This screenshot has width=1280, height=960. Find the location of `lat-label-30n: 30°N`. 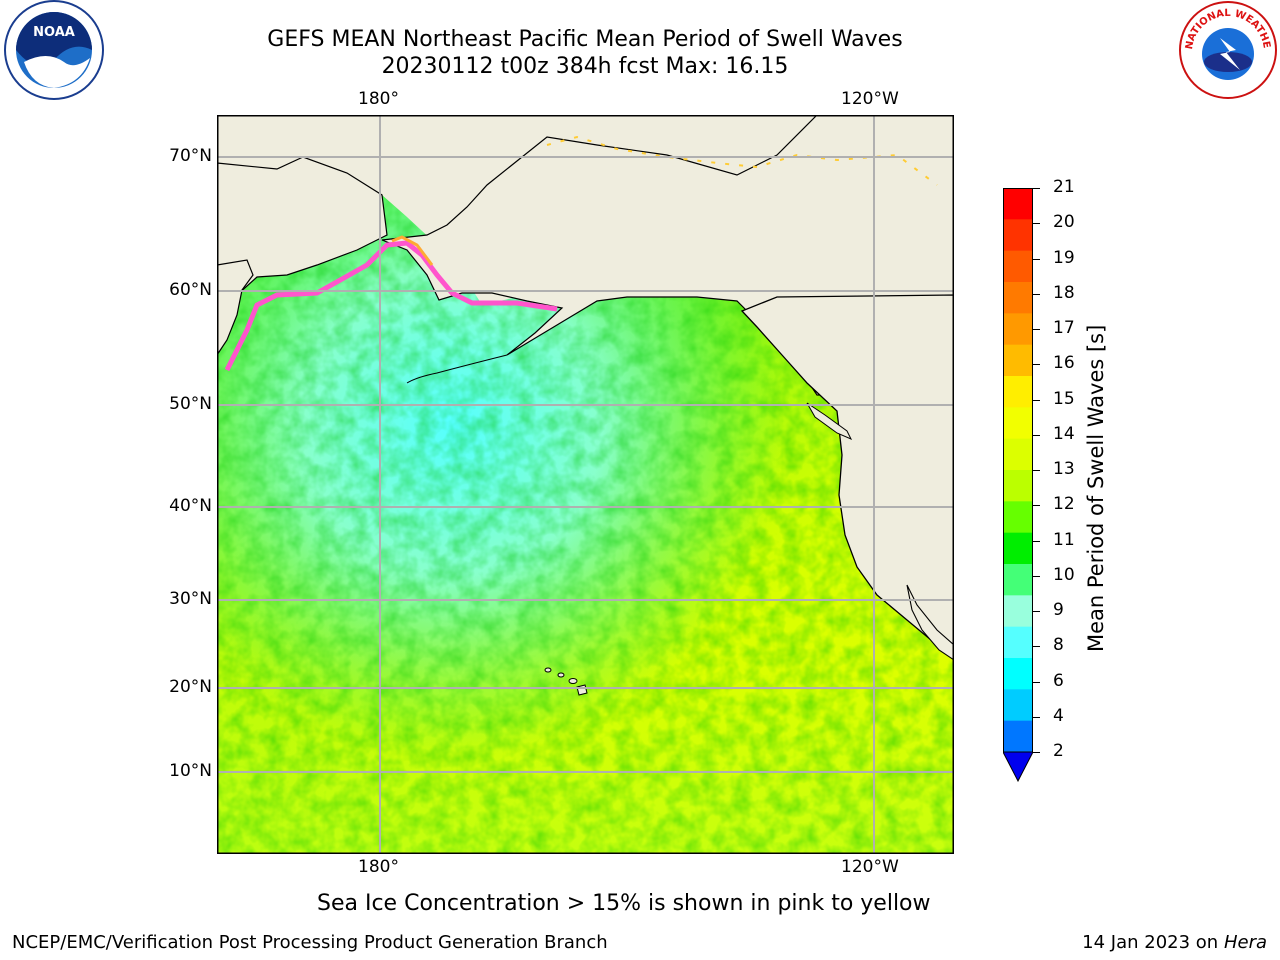

lat-label-30n: 30°N is located at coordinates (190, 599).